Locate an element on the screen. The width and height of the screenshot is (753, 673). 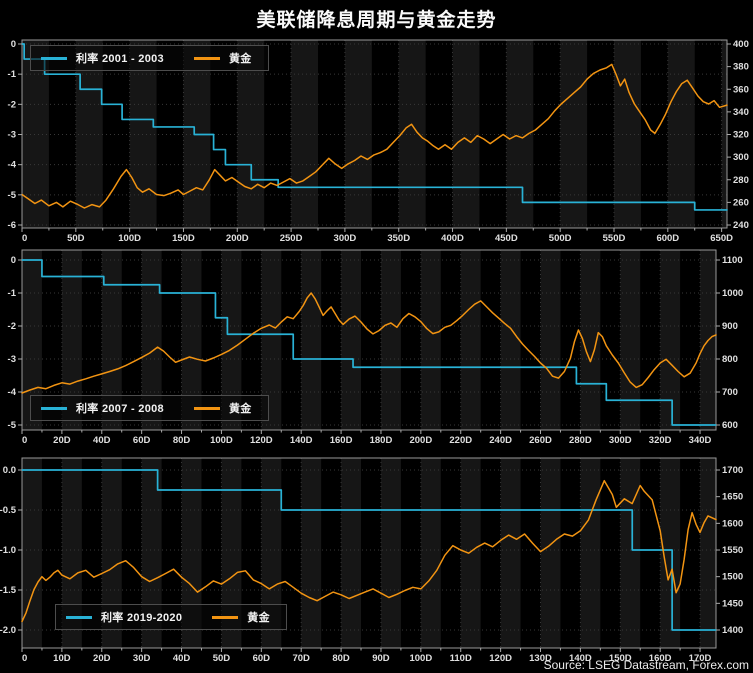
svg-text: 280D is located at coordinates (580, 440).